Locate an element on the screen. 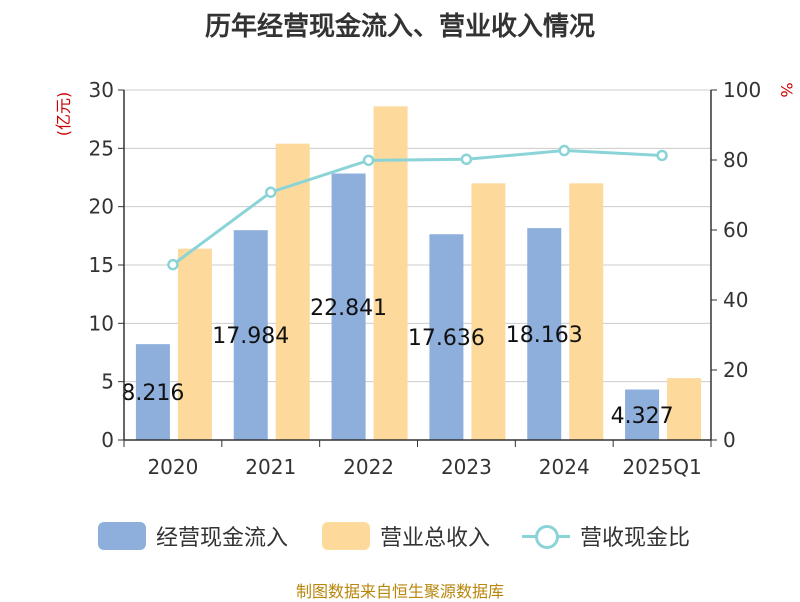  y-left-tick-label: 30 is located at coordinates (101, 90).